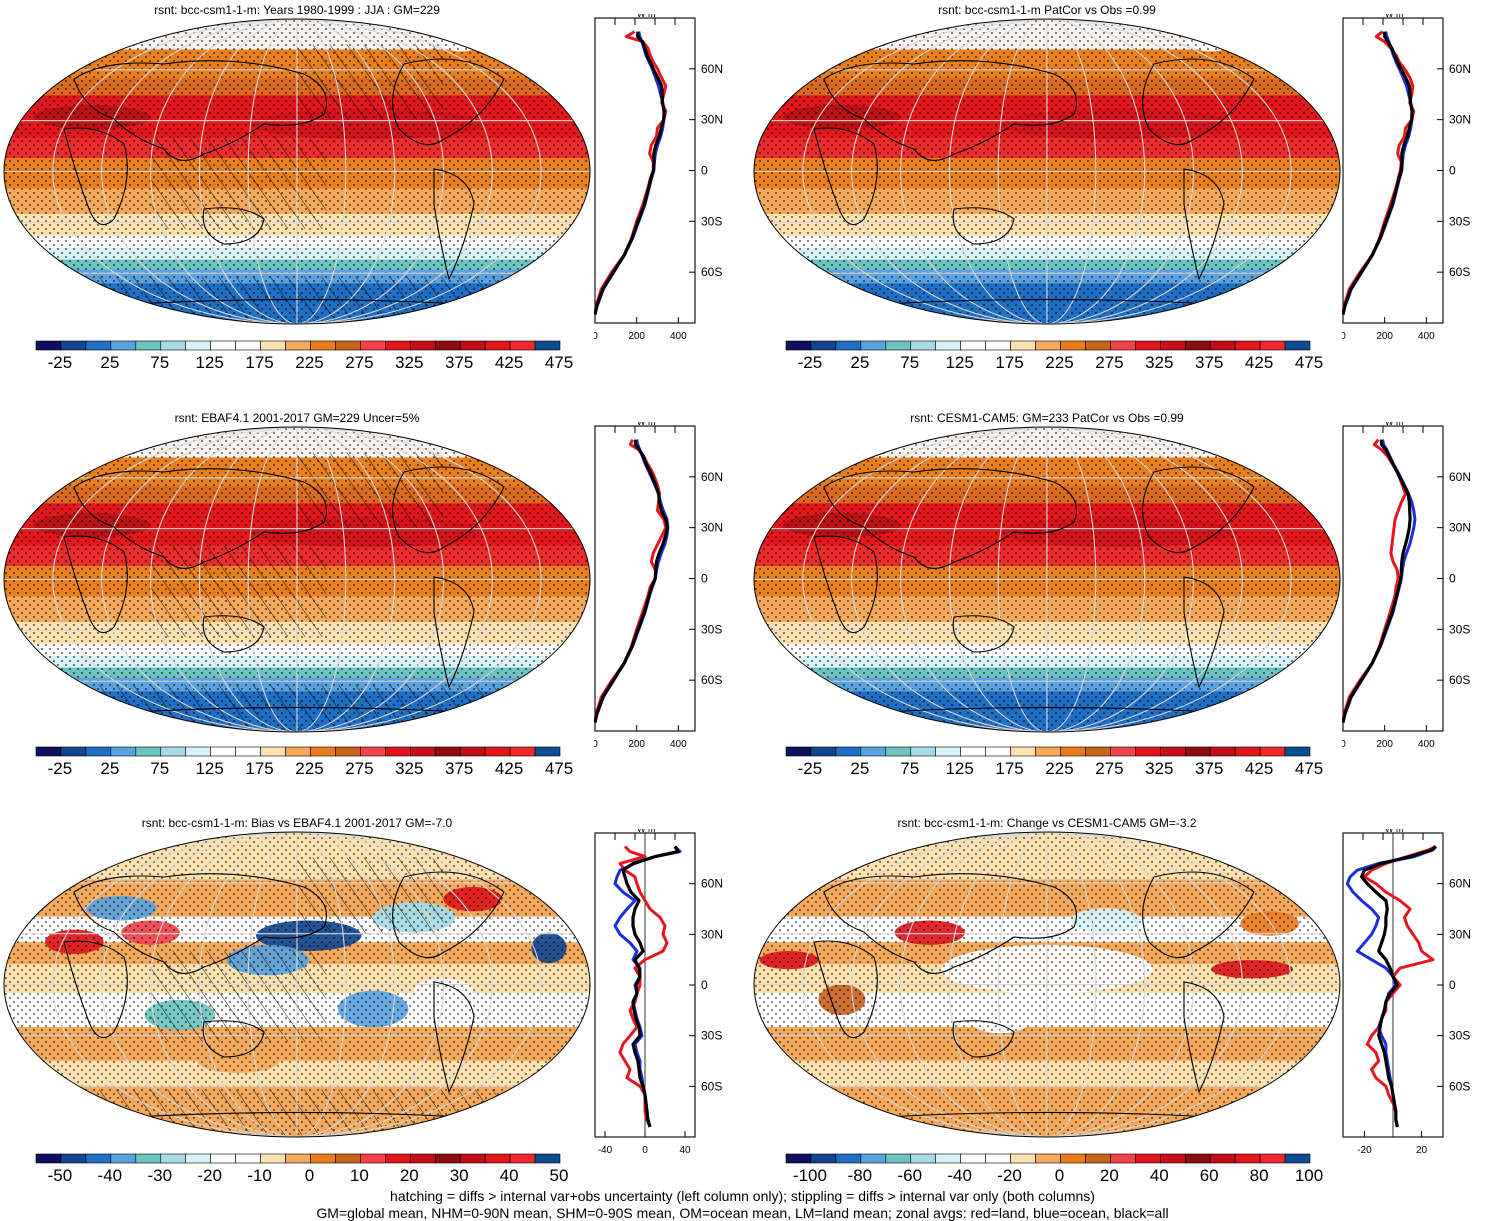  Describe the element at coordinates (685, 1150) in the screenshot. I see `zonal-x-tick-label: 40` at that location.